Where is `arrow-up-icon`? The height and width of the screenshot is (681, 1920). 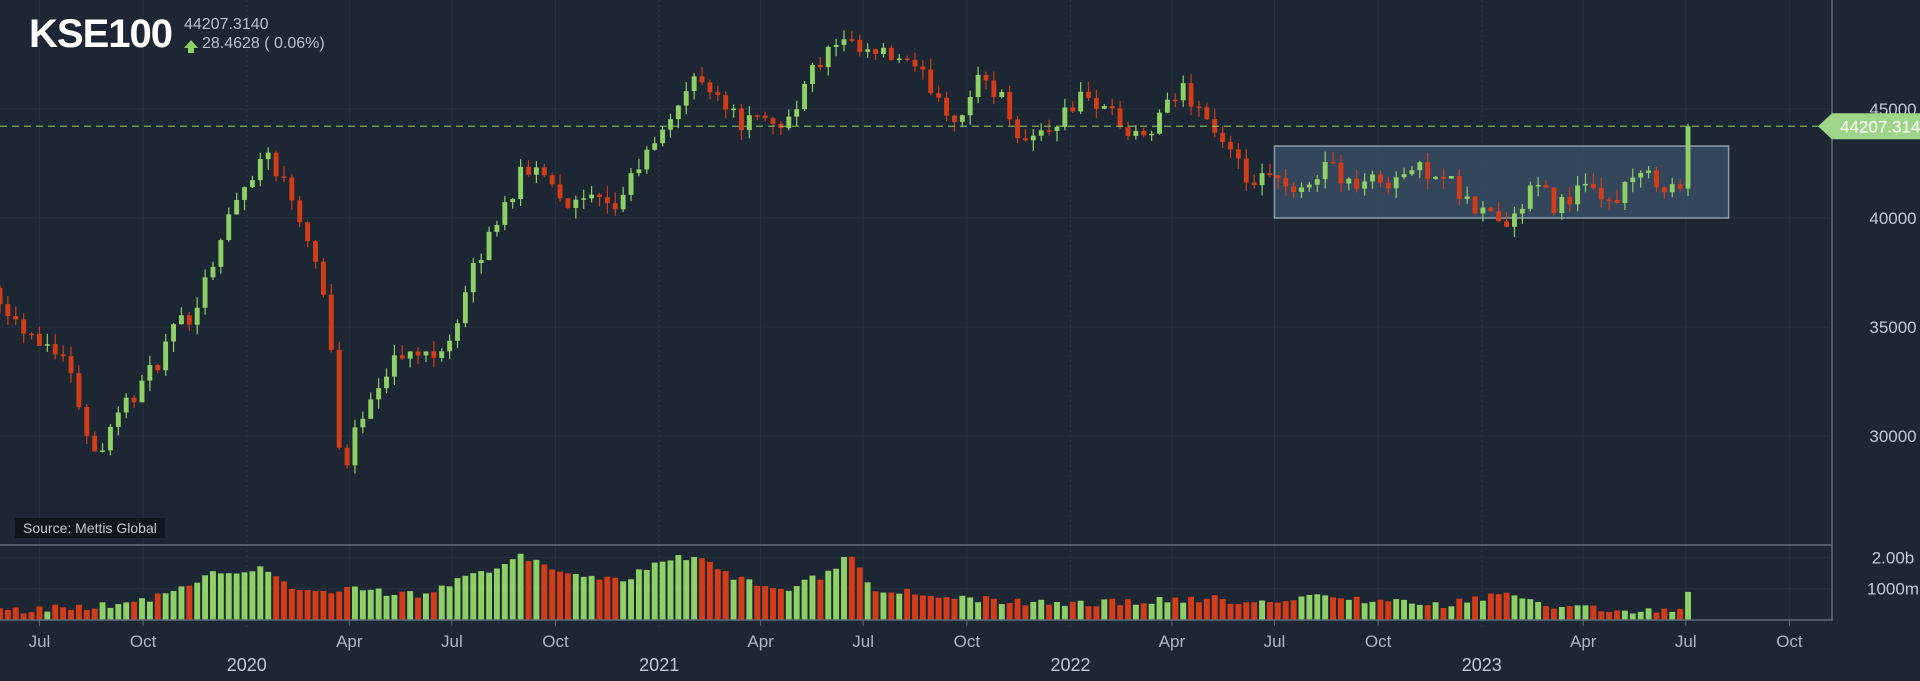
arrow-up-icon is located at coordinates (190, 46).